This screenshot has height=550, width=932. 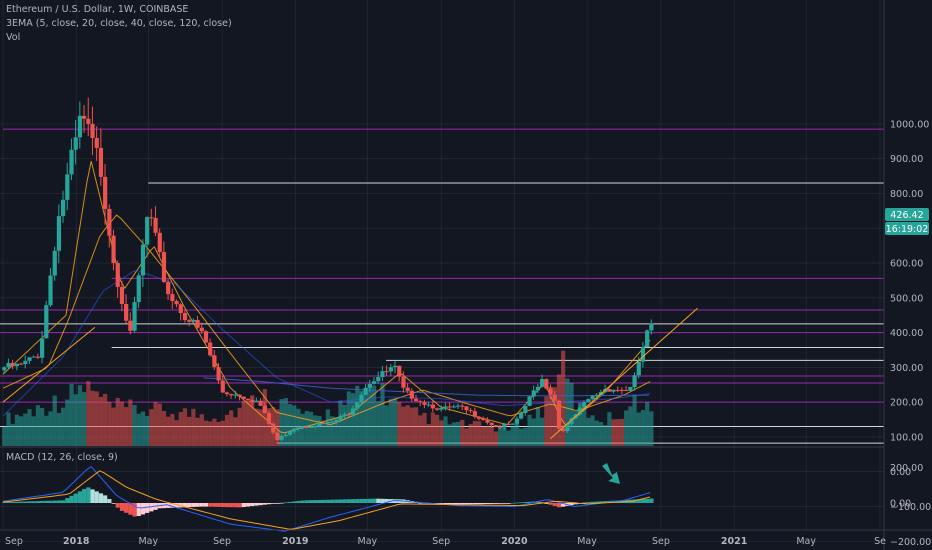 I want to click on volume-legend: Vol, so click(x=13, y=37).